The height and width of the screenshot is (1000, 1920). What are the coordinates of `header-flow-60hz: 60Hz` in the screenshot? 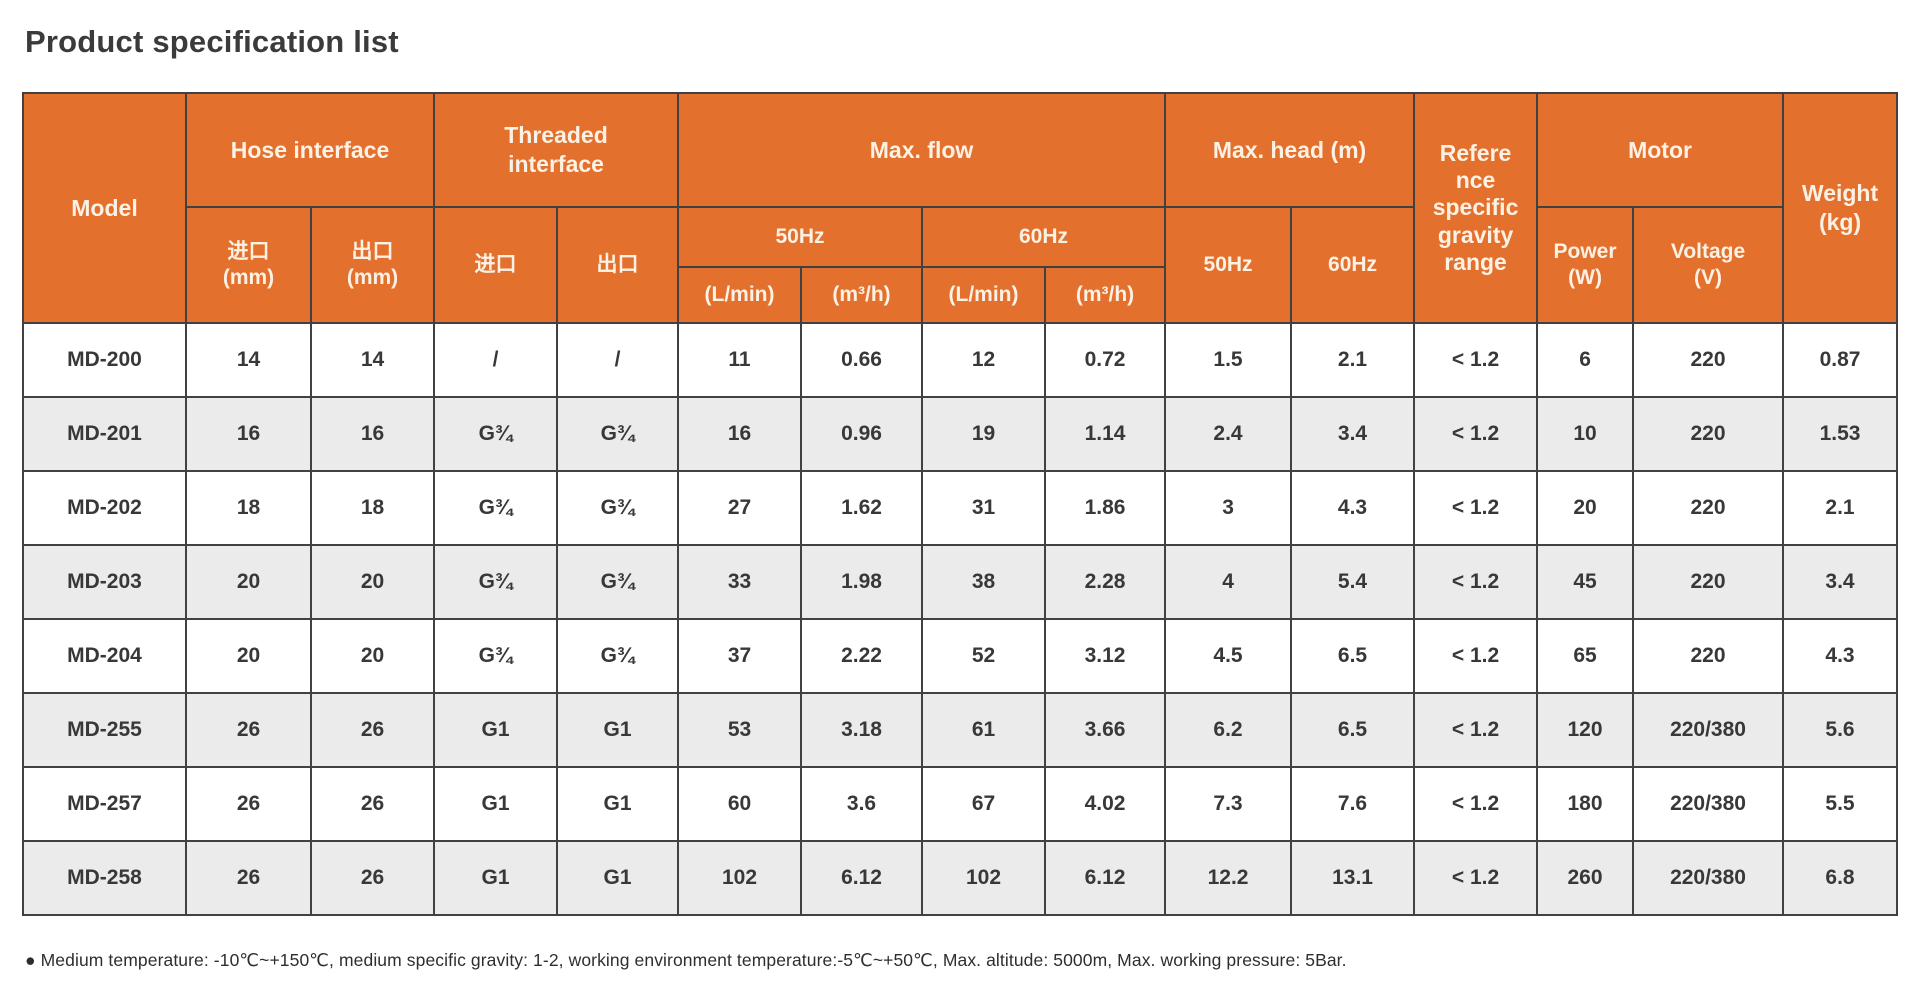 It's located at (1044, 237).